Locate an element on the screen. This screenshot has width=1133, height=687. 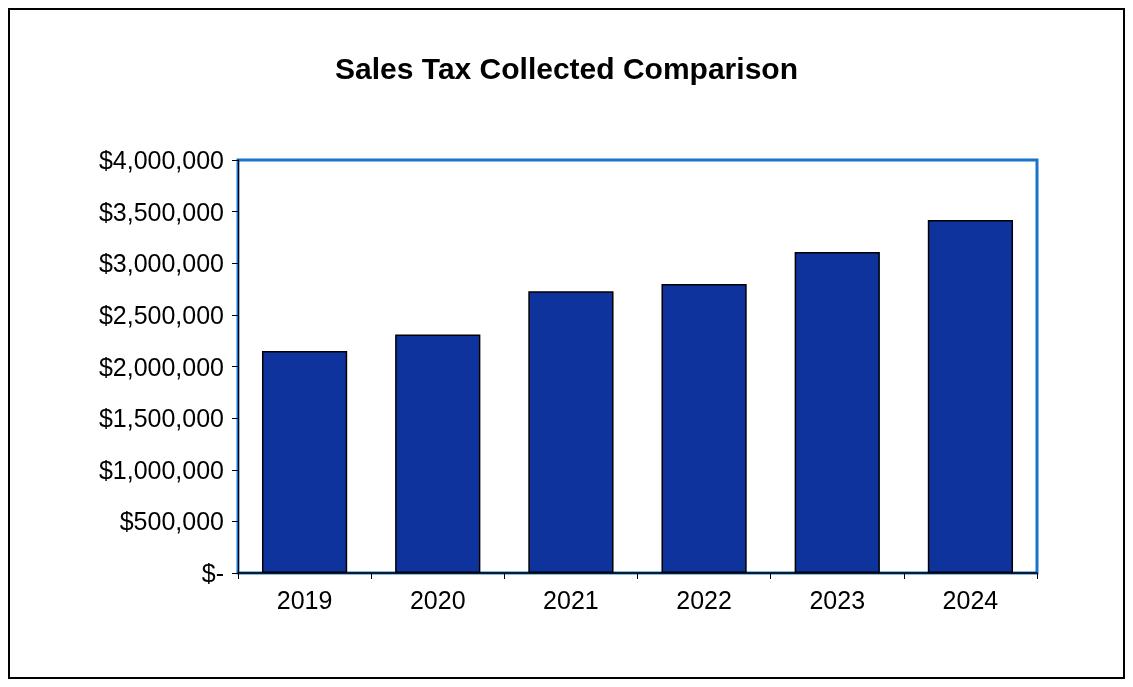
x-tick-label: 2019 is located at coordinates (304, 599).